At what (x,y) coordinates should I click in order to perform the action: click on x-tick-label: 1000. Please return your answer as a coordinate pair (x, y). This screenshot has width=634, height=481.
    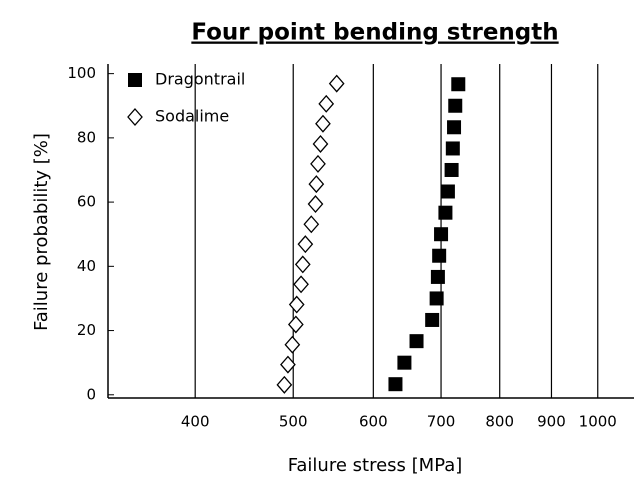
    Looking at the image, I should click on (598, 422).